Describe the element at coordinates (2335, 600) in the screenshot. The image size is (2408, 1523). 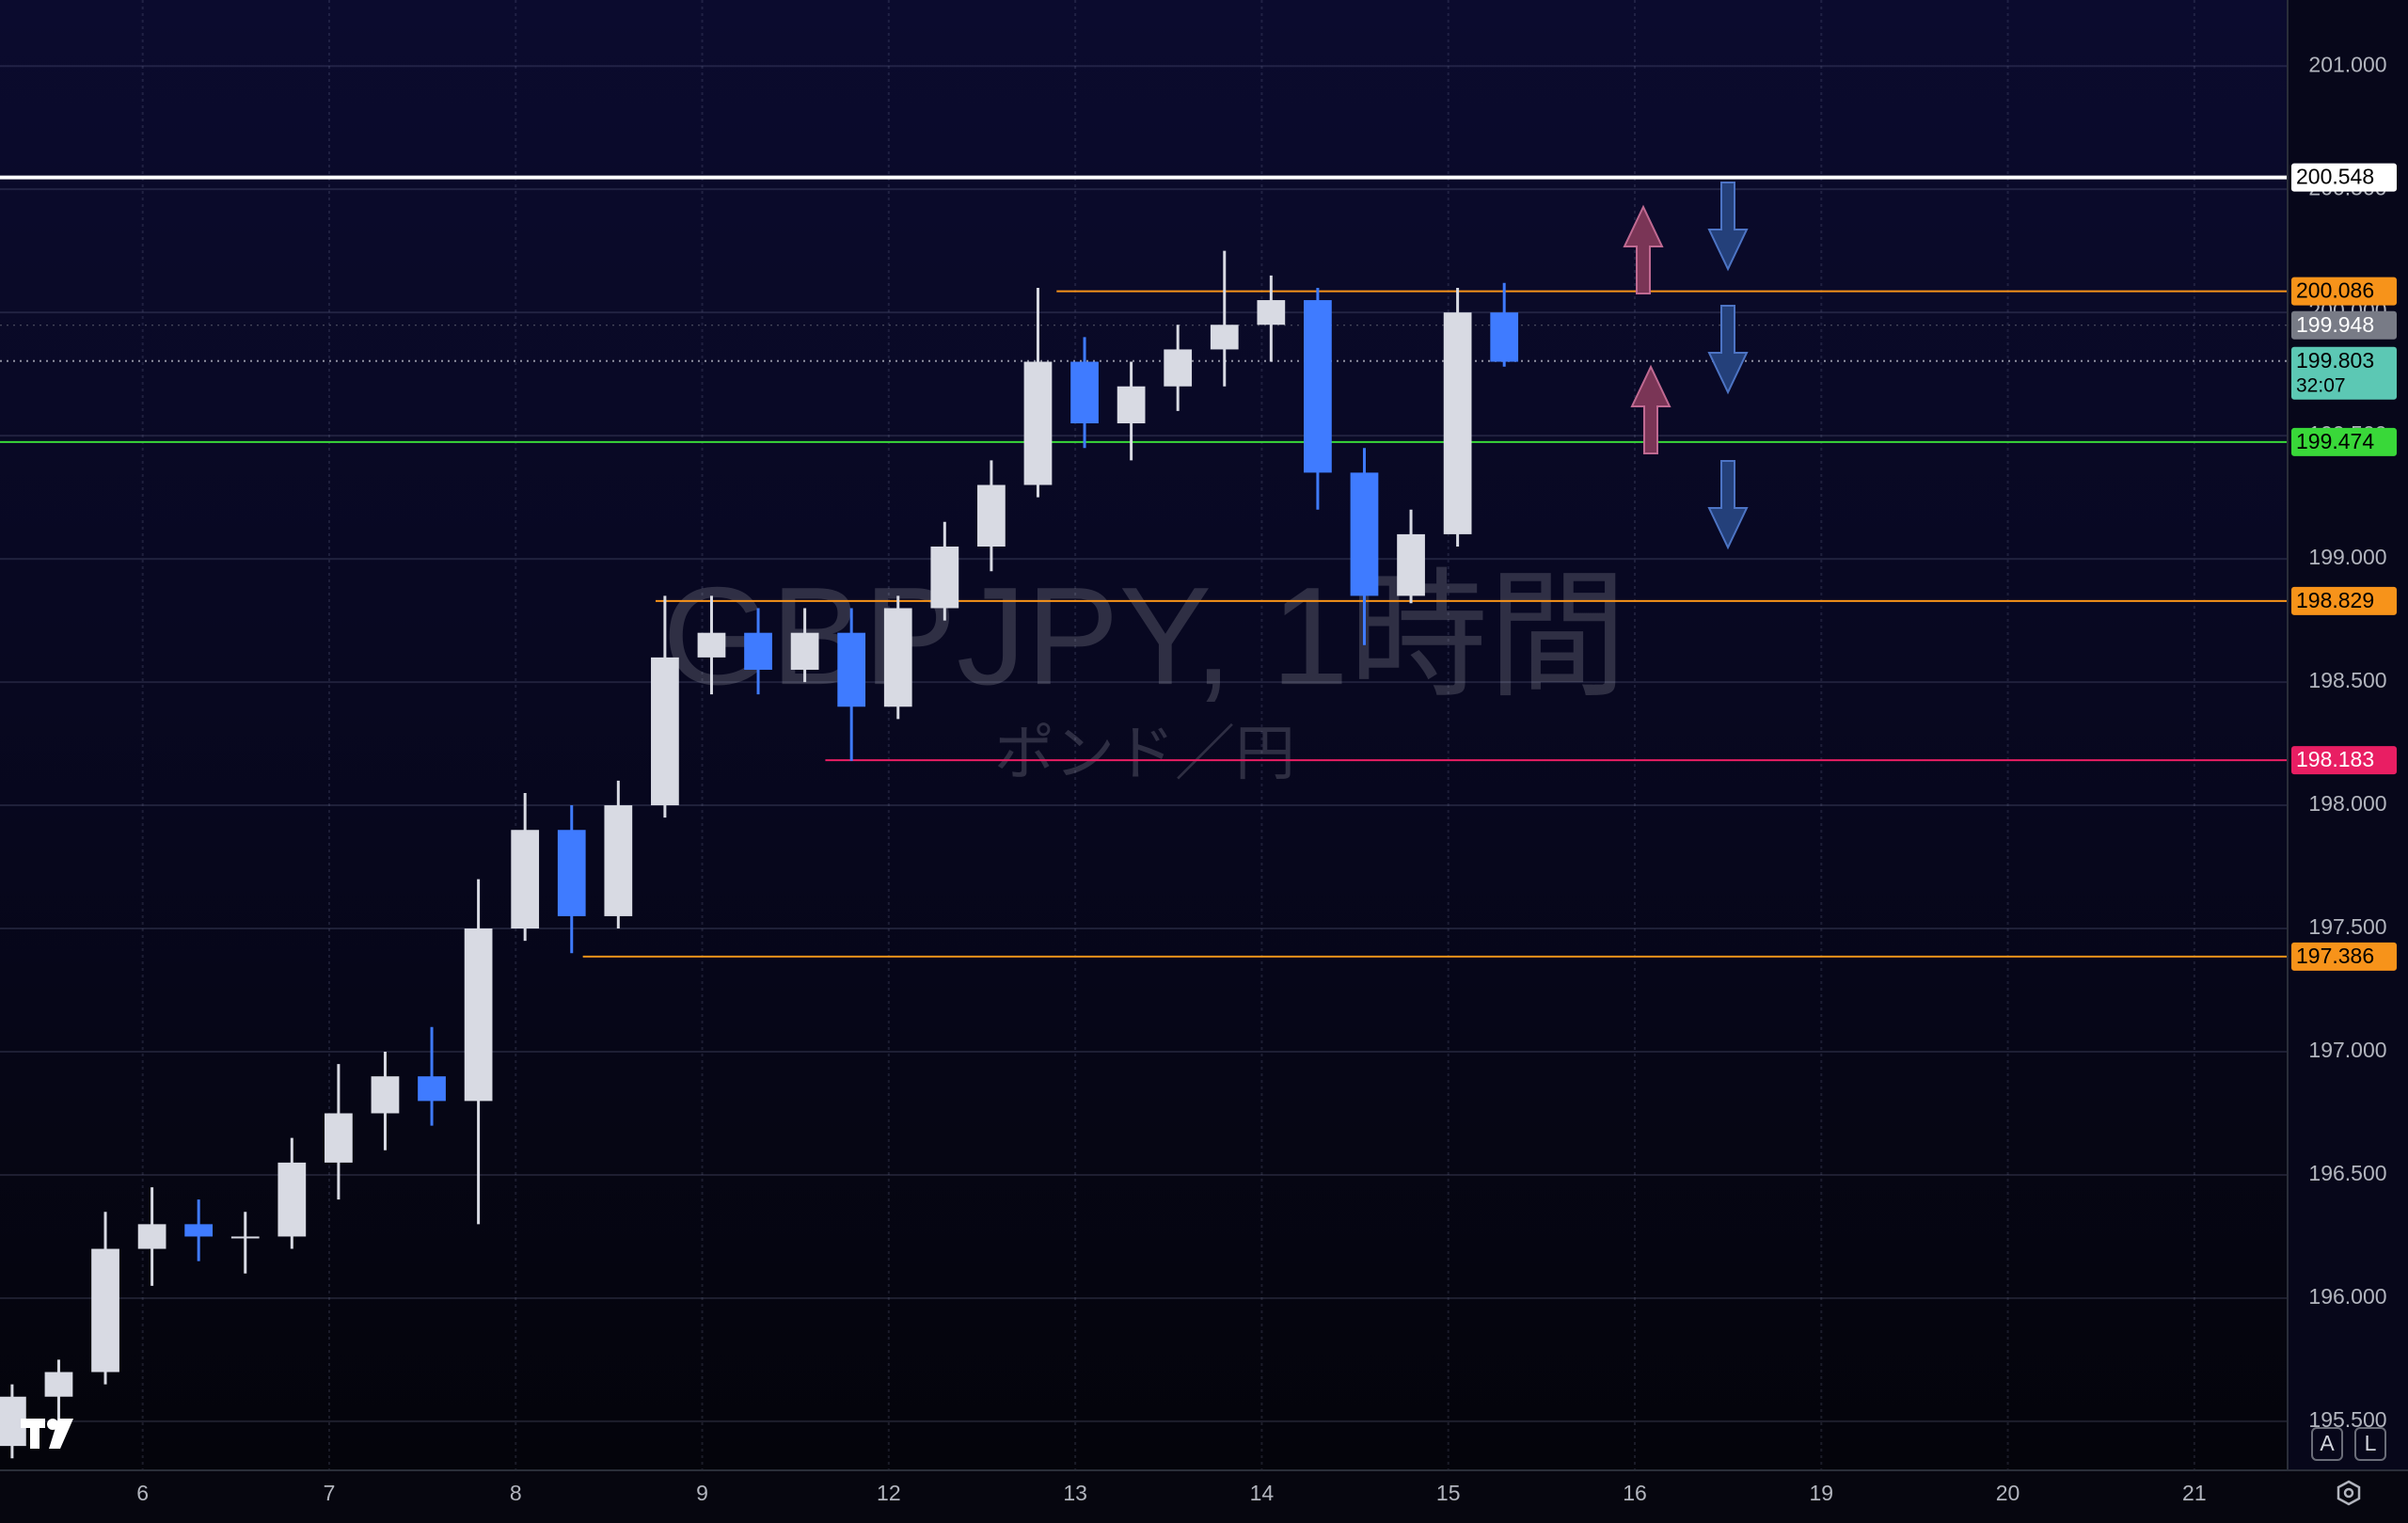
I see `price-marker-label: 198.829` at that location.